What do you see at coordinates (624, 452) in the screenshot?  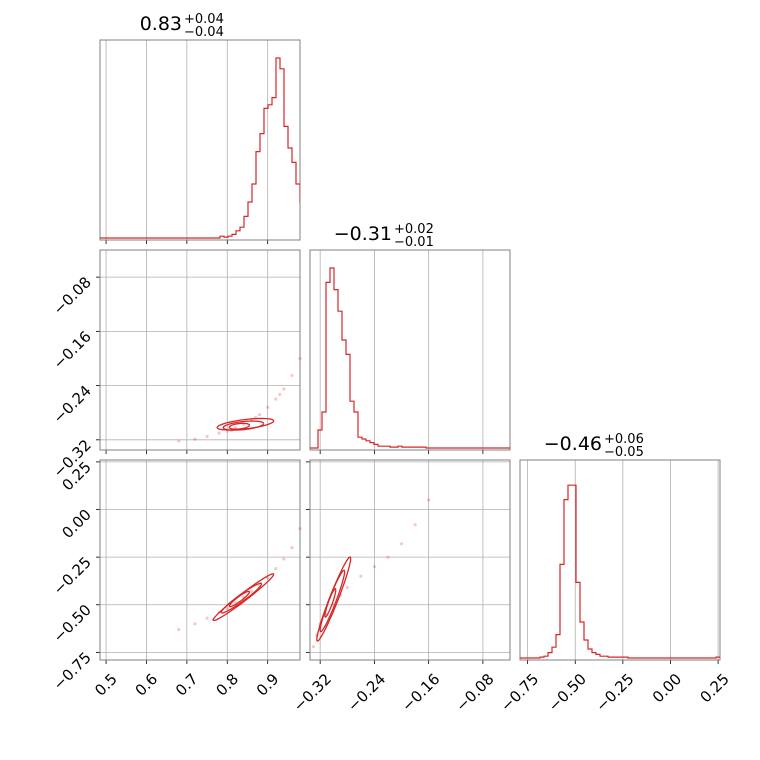 I see `param-title-minus-2: −0.05` at bounding box center [624, 452].